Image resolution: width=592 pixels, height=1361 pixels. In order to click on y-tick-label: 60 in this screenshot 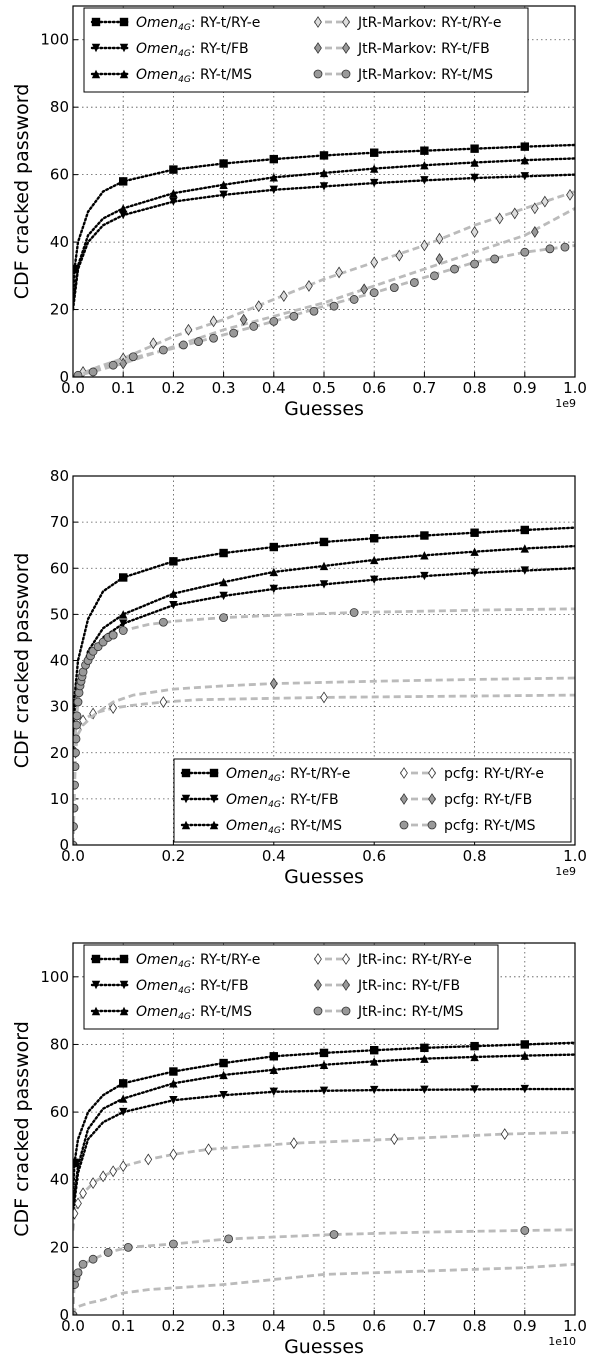, I will do `click(59, 568)`.